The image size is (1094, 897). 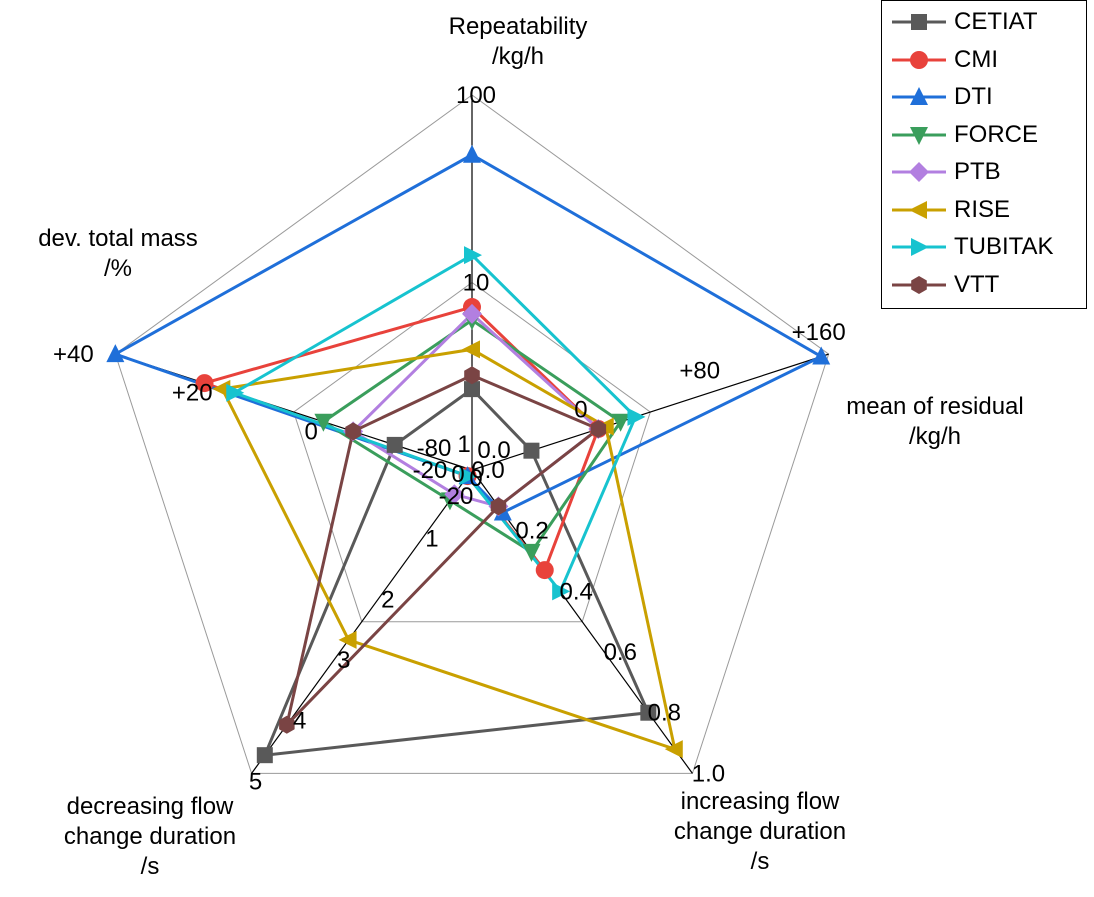 What do you see at coordinates (760, 801) in the screenshot?
I see `axis-title-line: increasing flow` at bounding box center [760, 801].